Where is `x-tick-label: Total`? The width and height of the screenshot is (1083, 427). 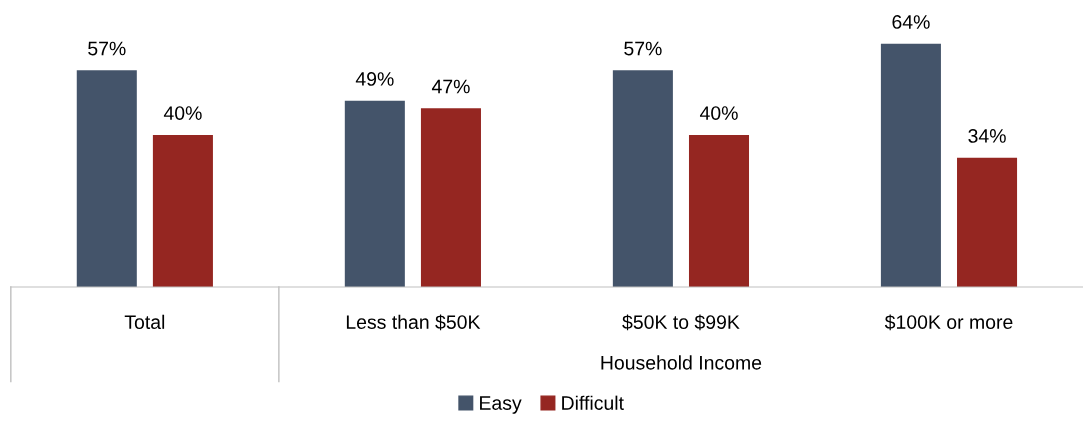
x-tick-label: Total is located at coordinates (144, 321).